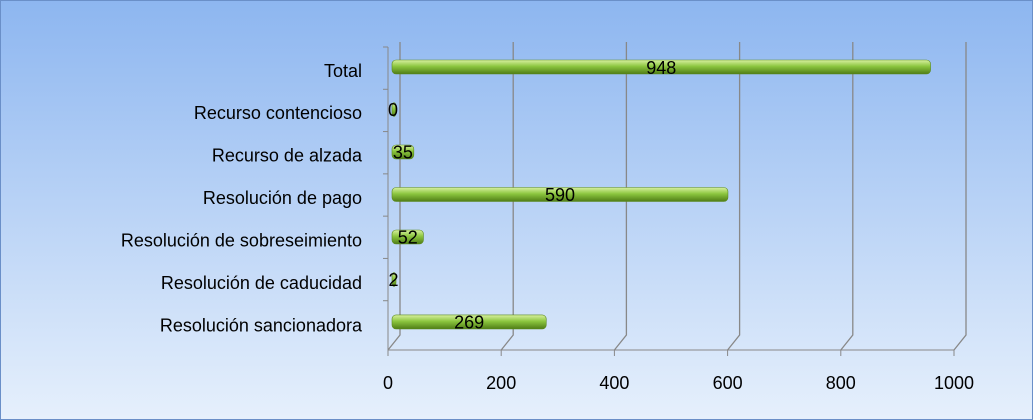 The image size is (1033, 420). What do you see at coordinates (614, 383) in the screenshot?
I see `x-tick-label: 400` at bounding box center [614, 383].